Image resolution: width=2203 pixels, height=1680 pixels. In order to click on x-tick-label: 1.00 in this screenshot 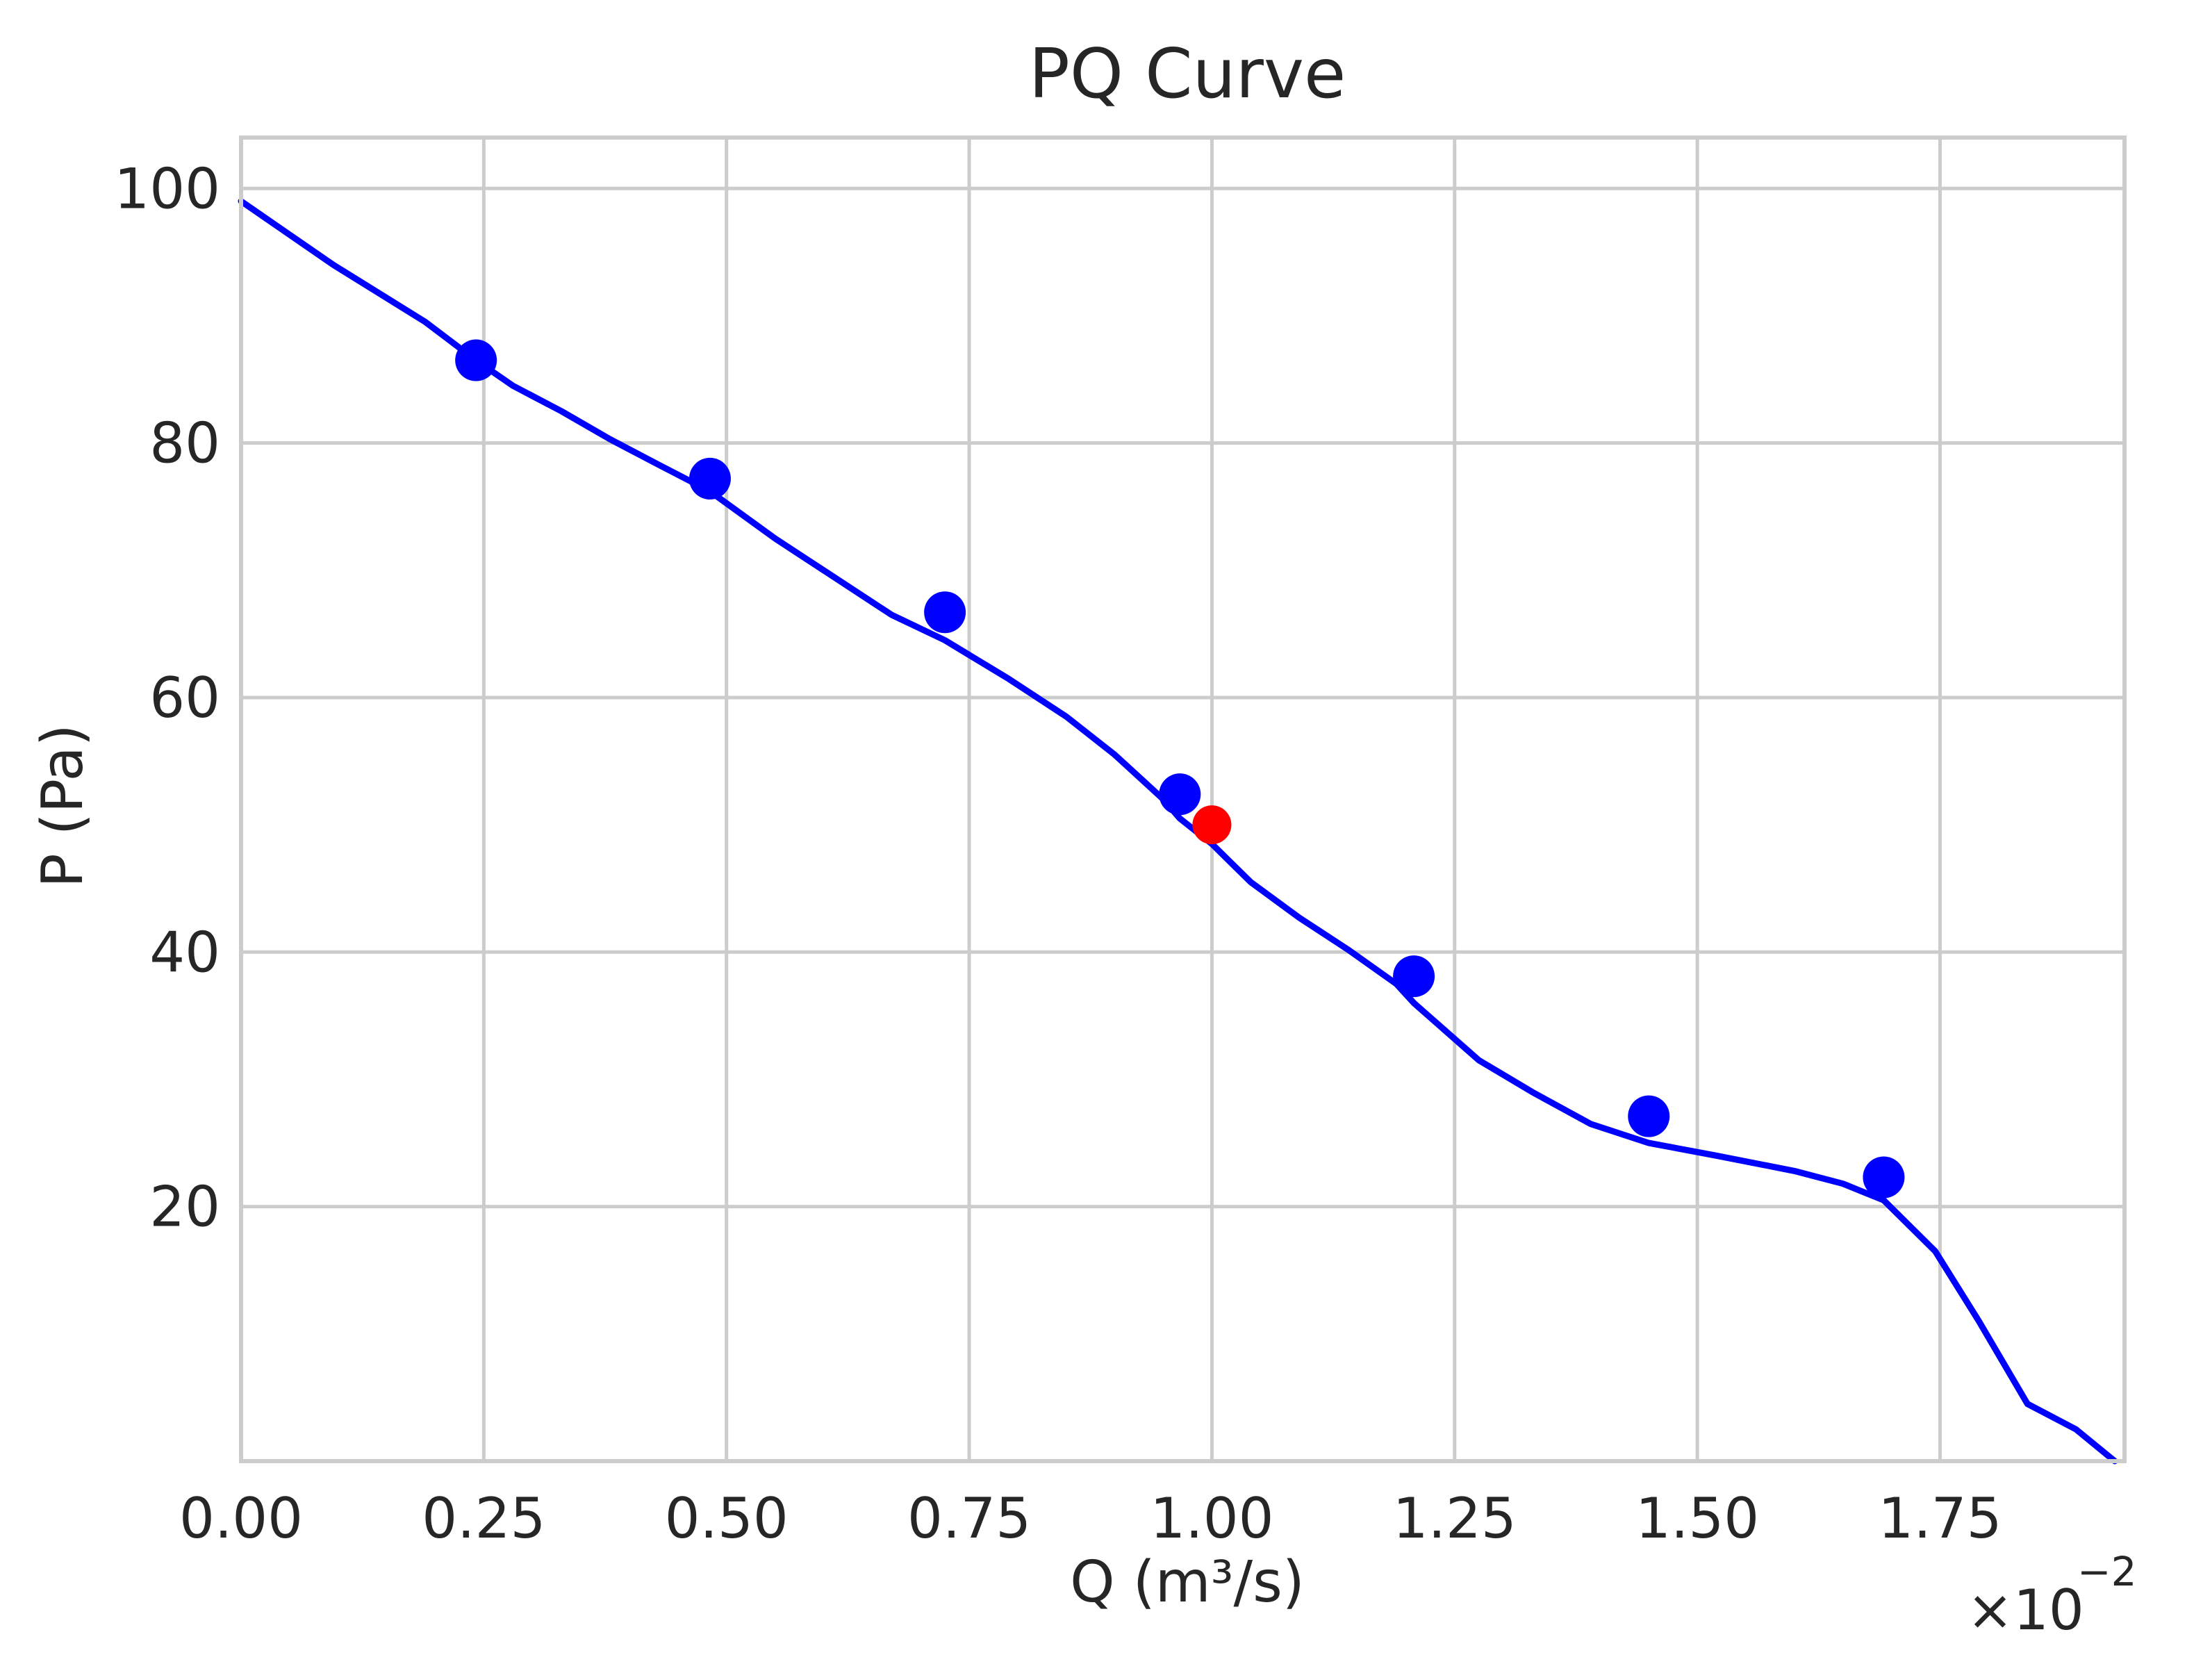, I will do `click(1211, 1518)`.